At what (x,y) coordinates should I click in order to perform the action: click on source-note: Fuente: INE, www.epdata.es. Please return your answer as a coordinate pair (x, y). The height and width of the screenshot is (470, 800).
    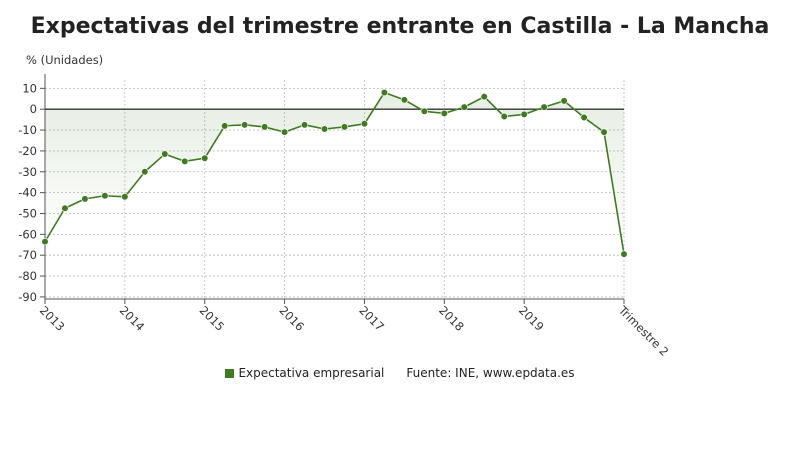
    Looking at the image, I should click on (490, 373).